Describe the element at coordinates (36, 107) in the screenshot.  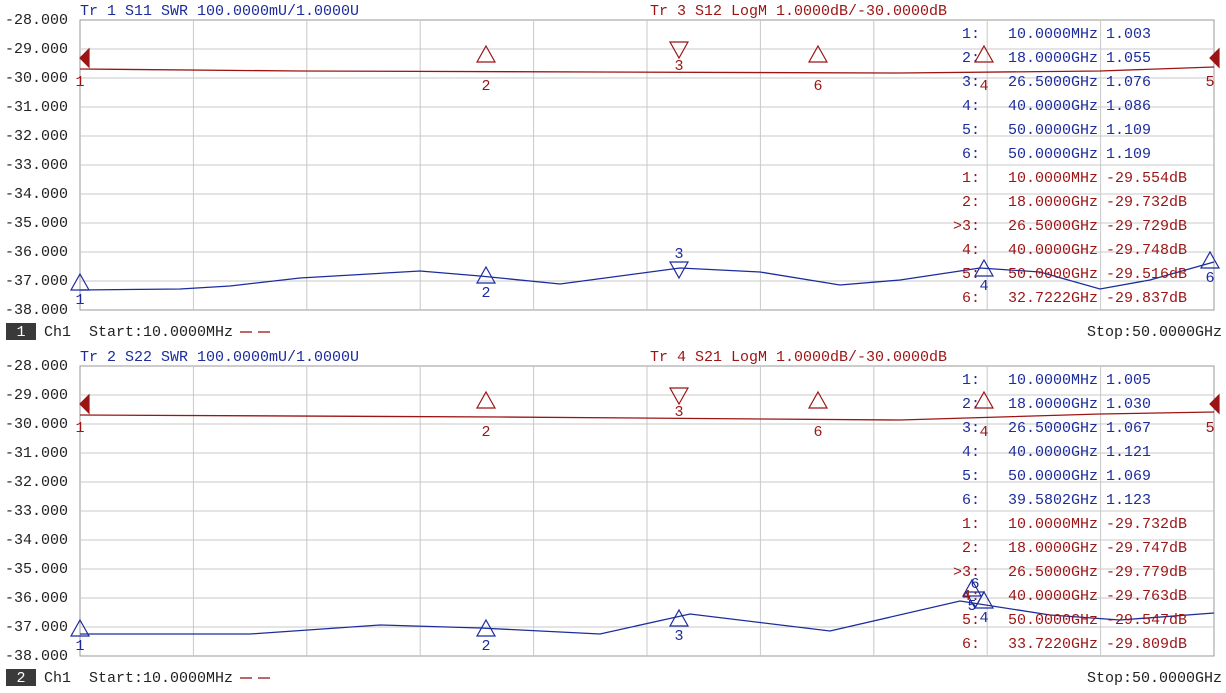
I see `y-tick-label: -31.000` at that location.